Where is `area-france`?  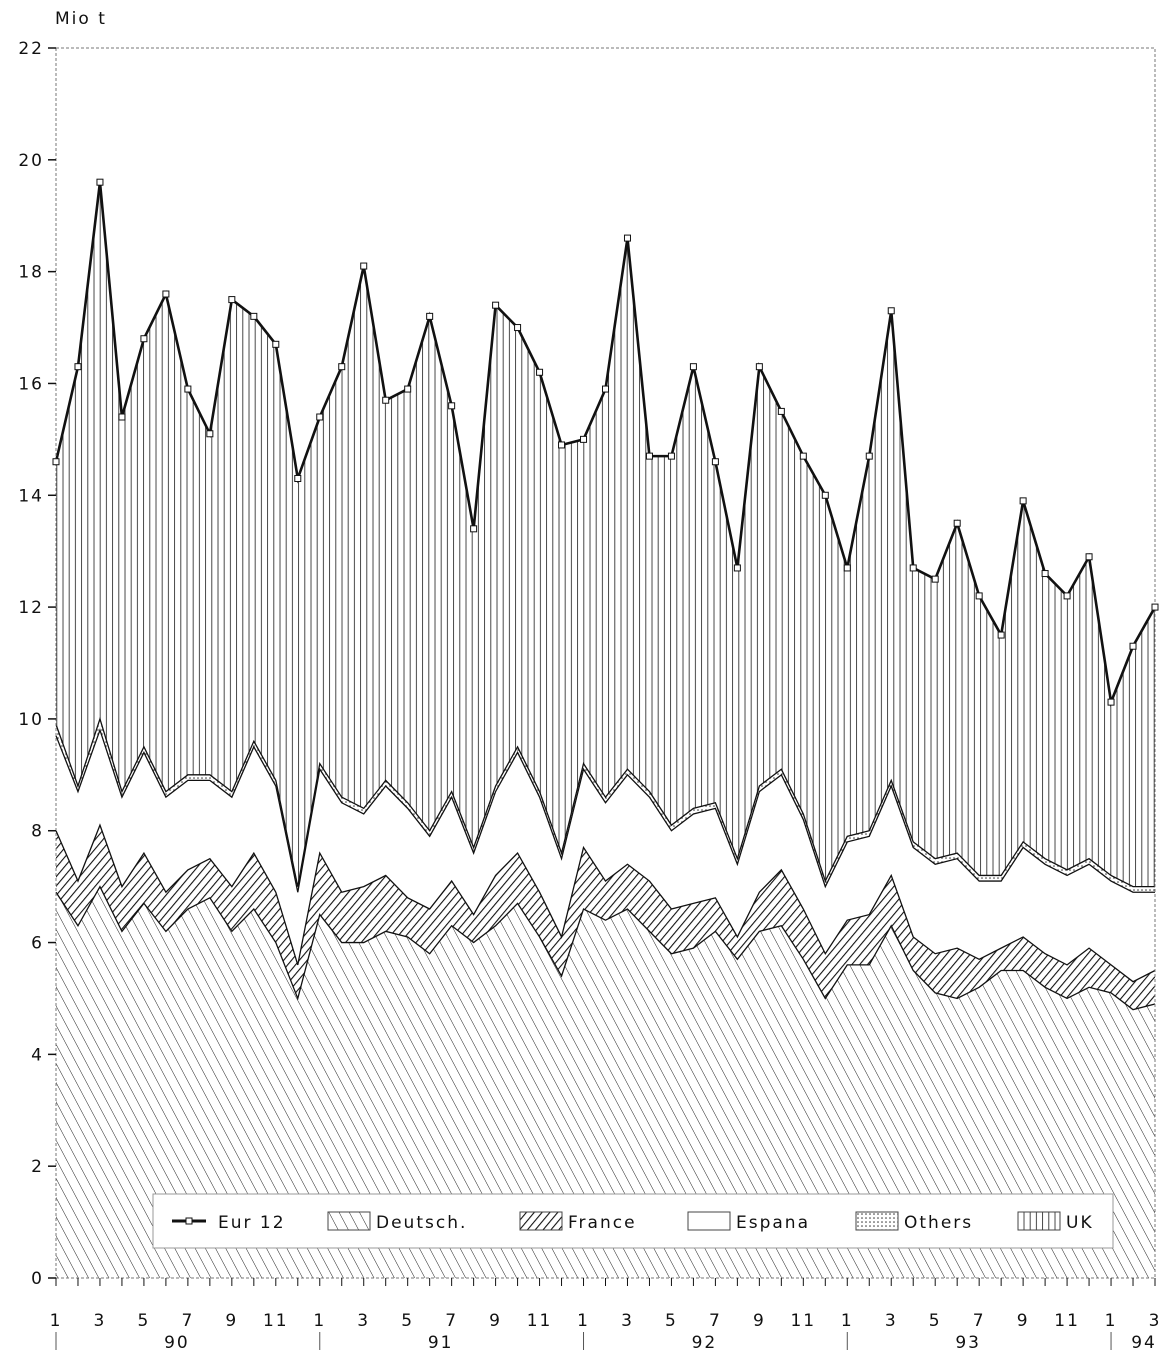
area-france is located at coordinates (605, 917).